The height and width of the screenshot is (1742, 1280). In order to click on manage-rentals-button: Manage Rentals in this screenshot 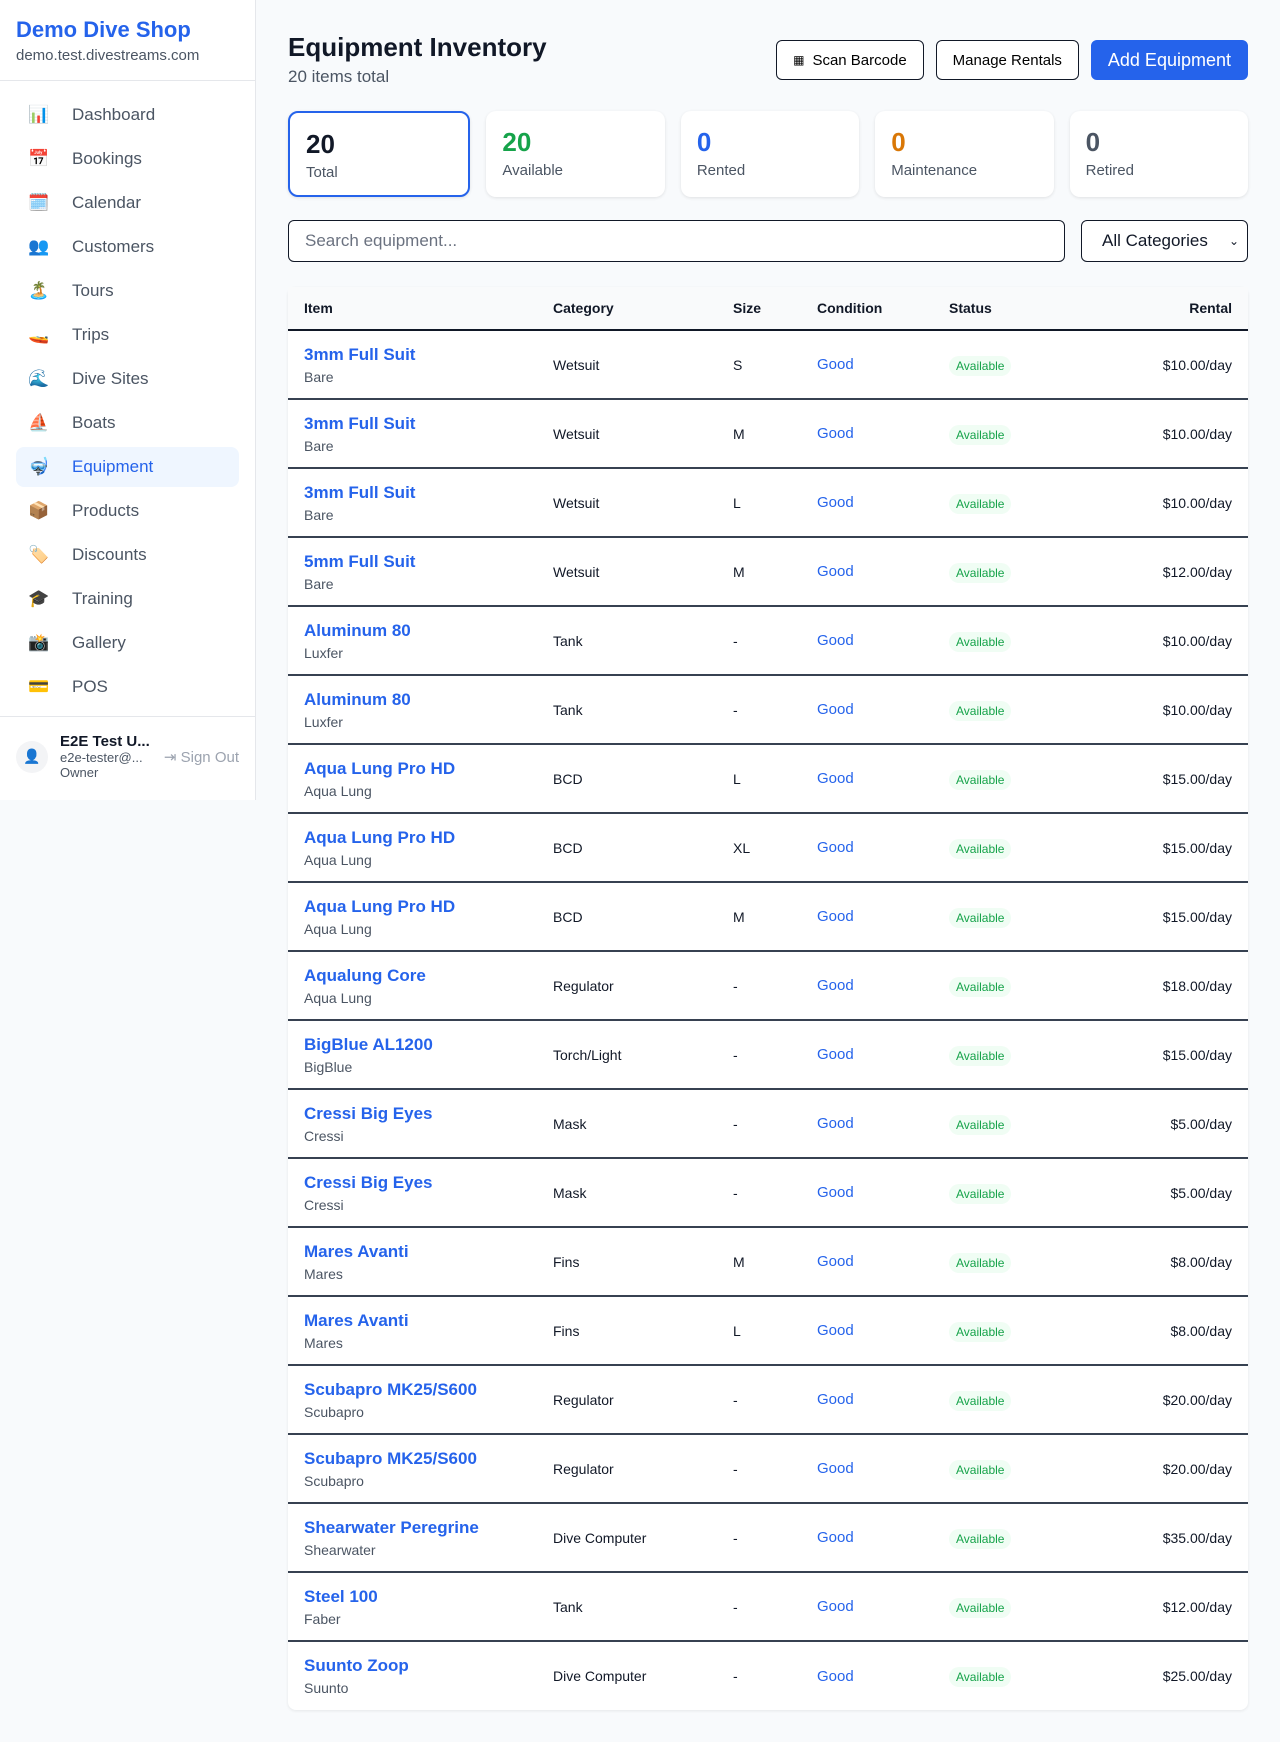, I will do `click(1007, 60)`.